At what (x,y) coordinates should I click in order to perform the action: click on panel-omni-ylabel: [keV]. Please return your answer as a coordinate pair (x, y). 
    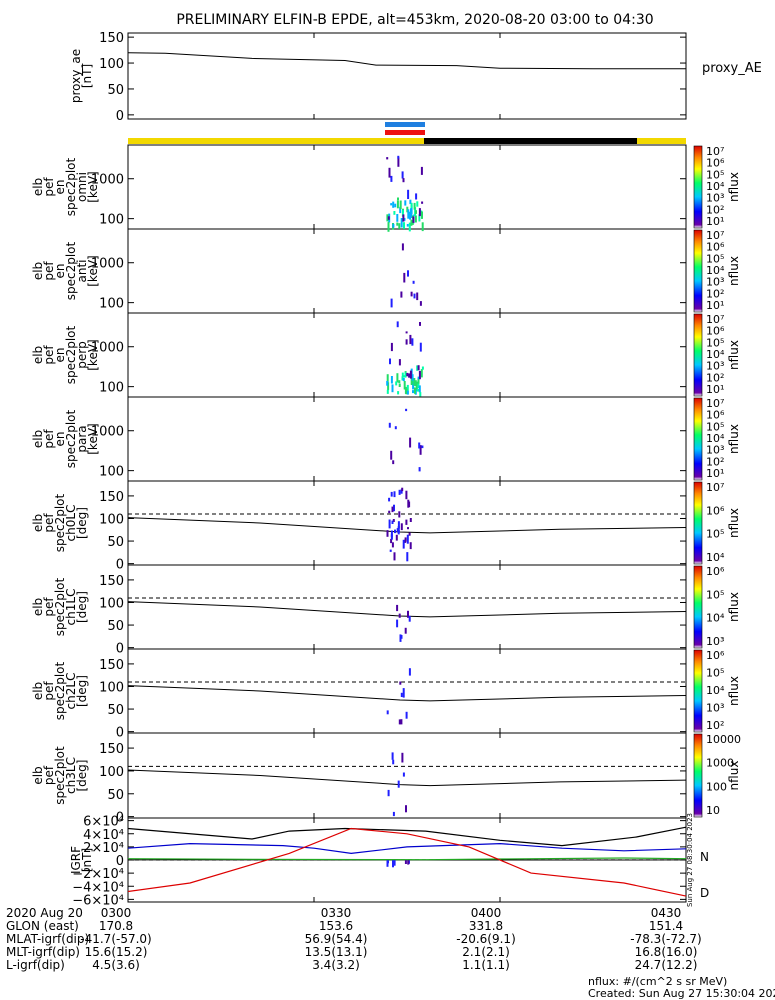
    Looking at the image, I should click on (93, 186).